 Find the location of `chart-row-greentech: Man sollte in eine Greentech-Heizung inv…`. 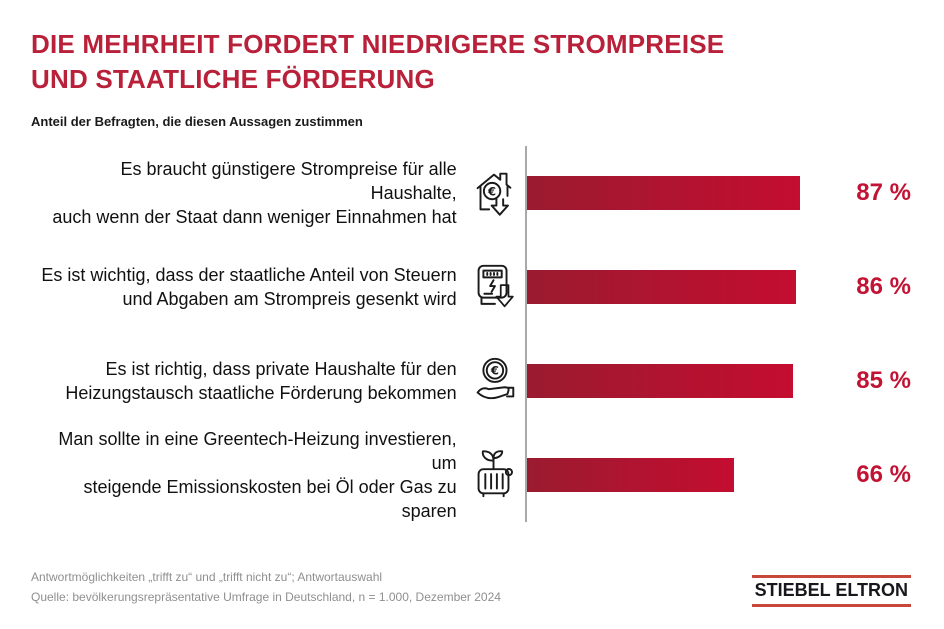

chart-row-greentech: Man sollte in eine Greentech-Heizung inv… is located at coordinates (471, 475).